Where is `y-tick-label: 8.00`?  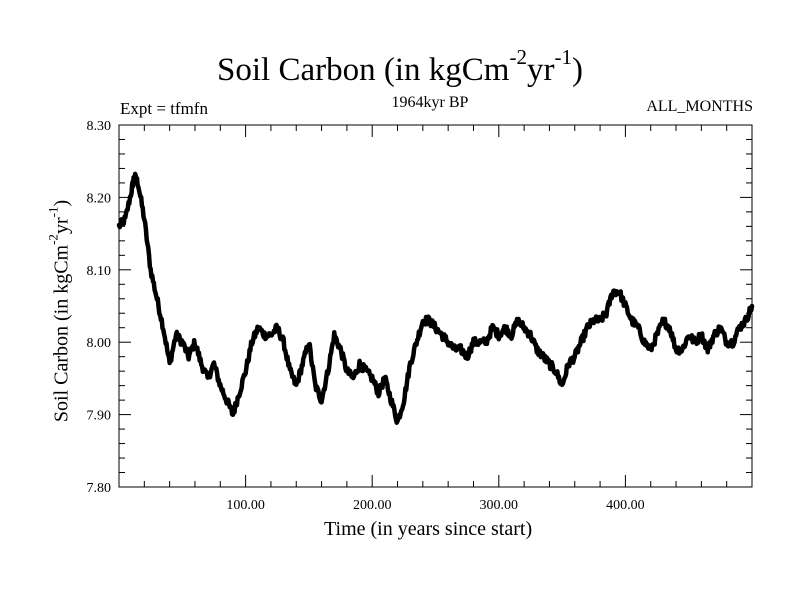 y-tick-label: 8.00 is located at coordinates (99, 343).